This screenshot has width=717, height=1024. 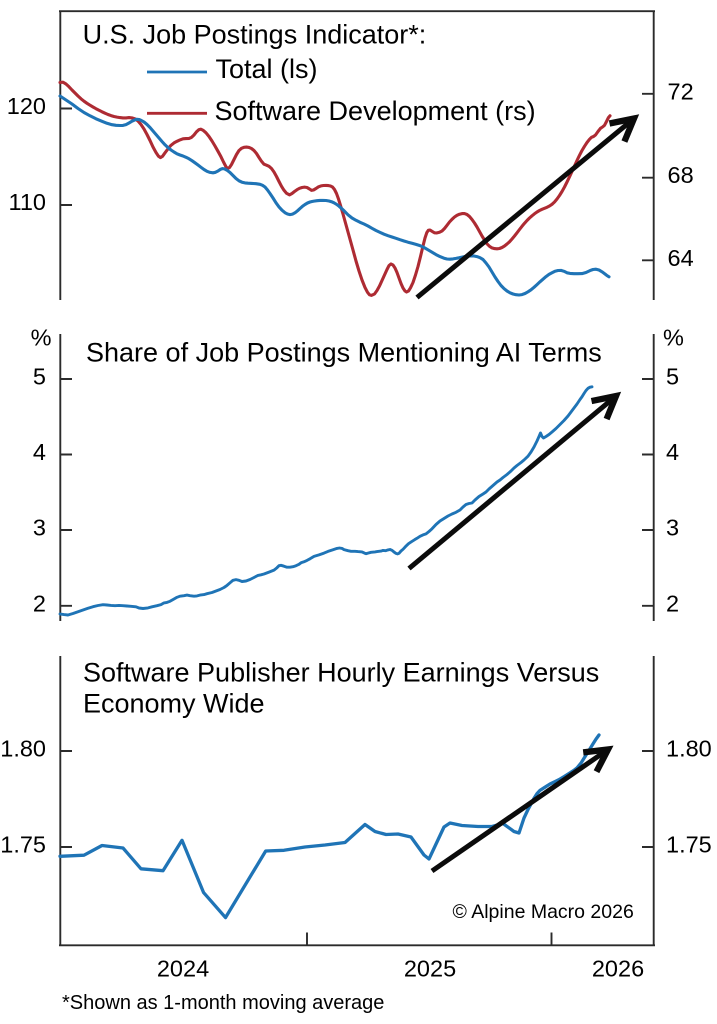 I want to click on svg-text: Total (ls), so click(x=267, y=69).